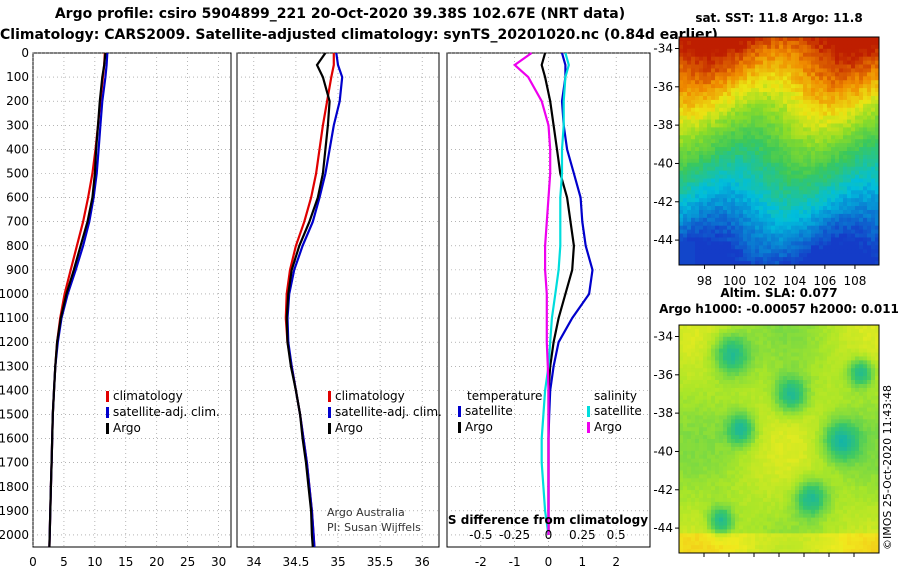  I want to click on y-tick-label: 1800, so click(14, 487).